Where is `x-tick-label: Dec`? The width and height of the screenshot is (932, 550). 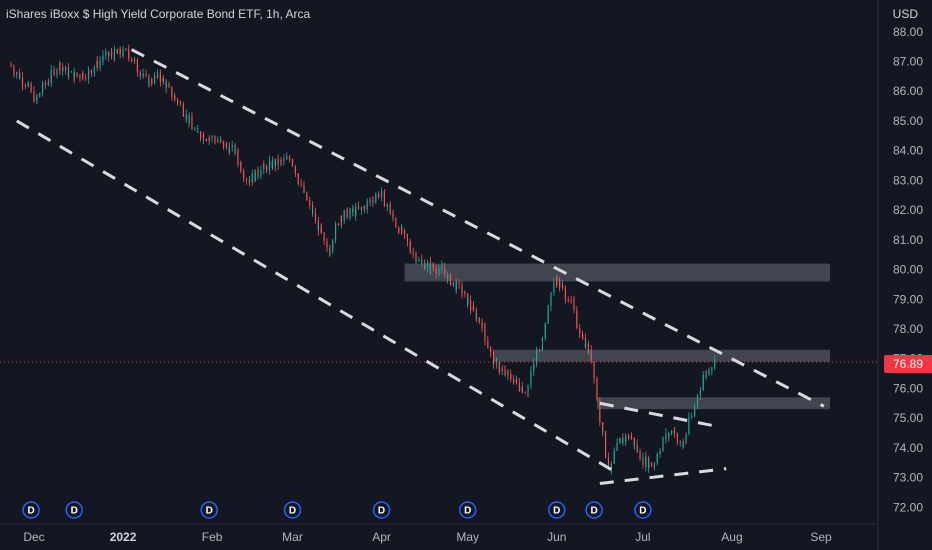 x-tick-label: Dec is located at coordinates (33, 537).